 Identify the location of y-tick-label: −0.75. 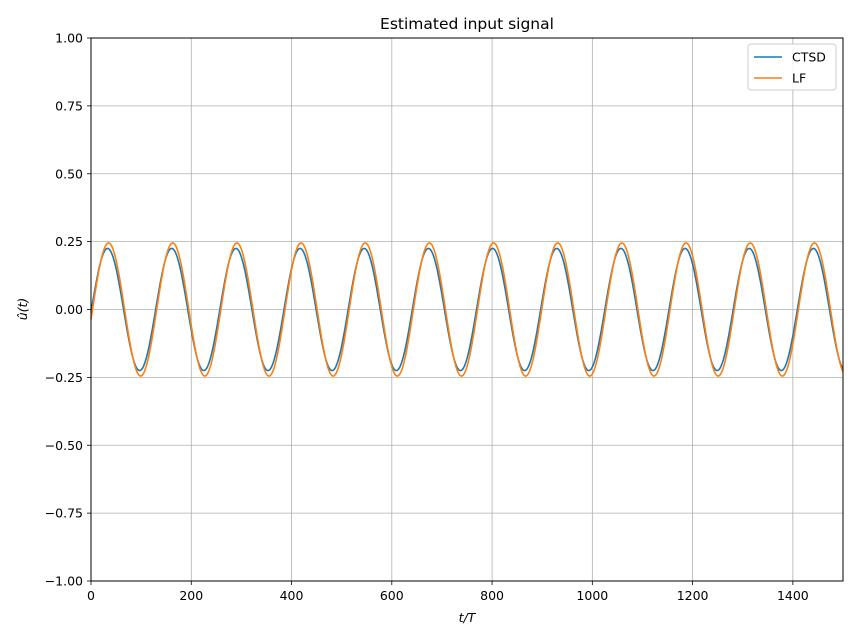
(64, 513).